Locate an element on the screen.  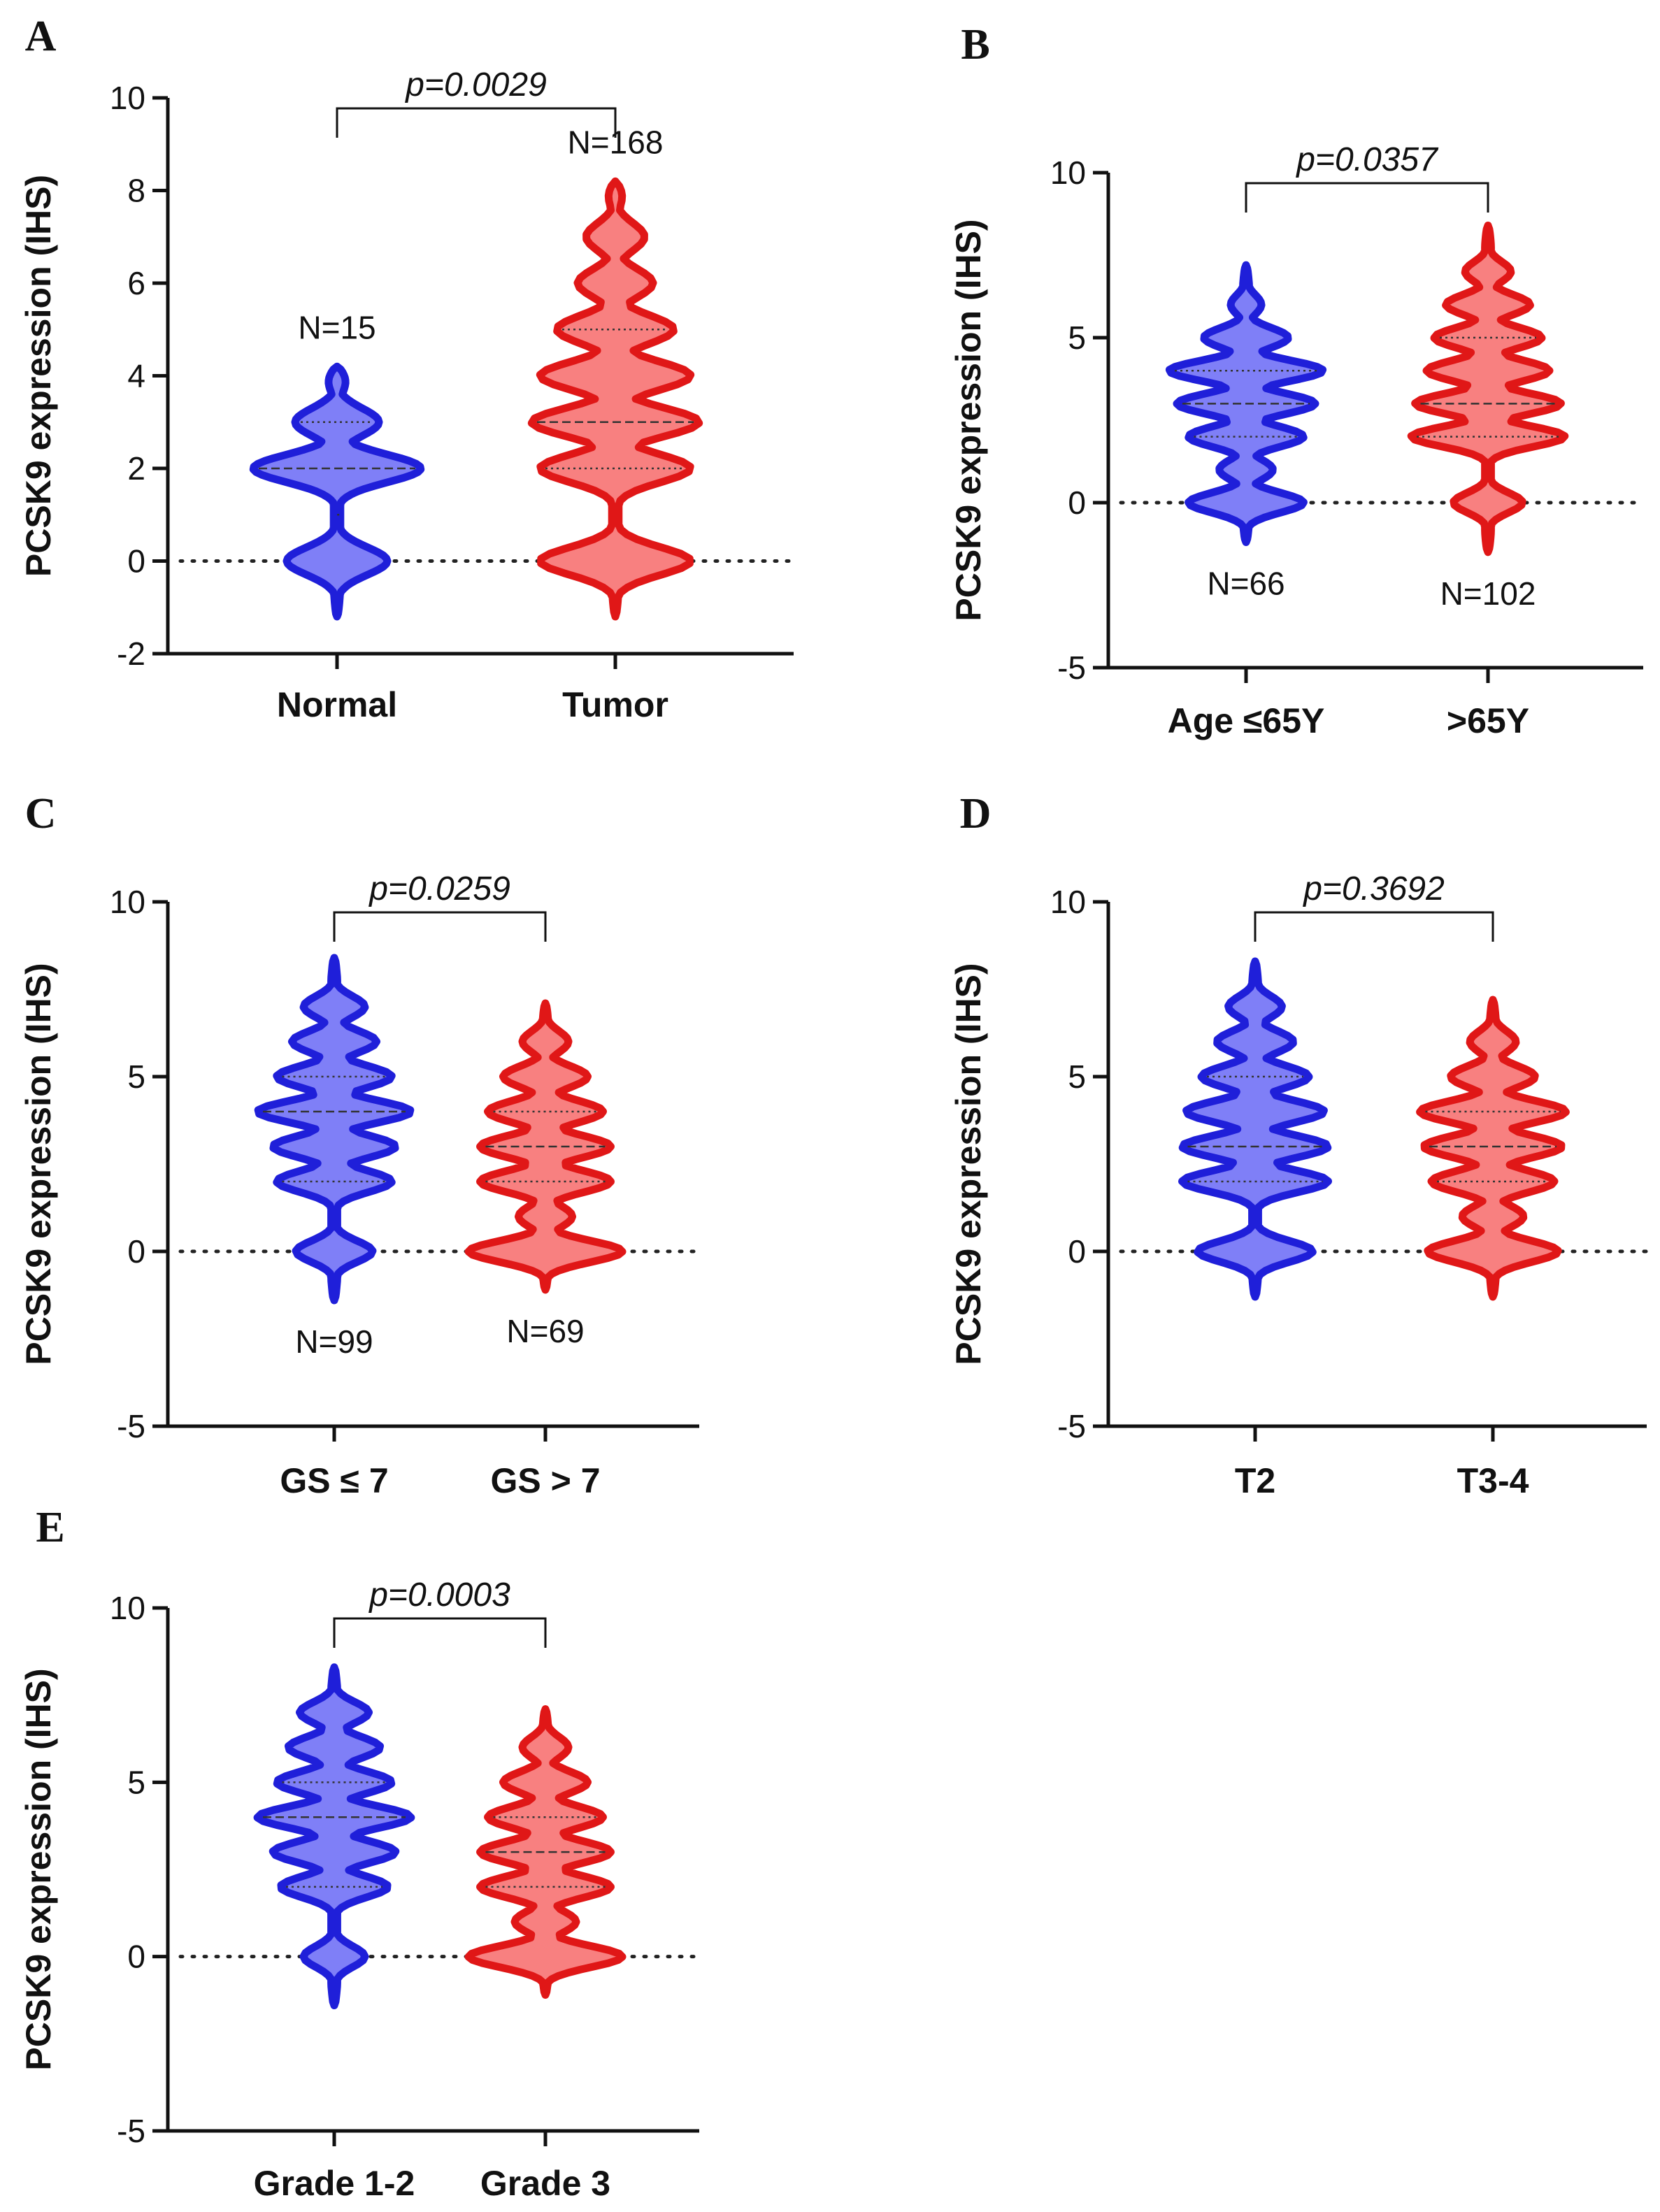
x-category-label: GS ≤ 7 is located at coordinates (334, 1480).